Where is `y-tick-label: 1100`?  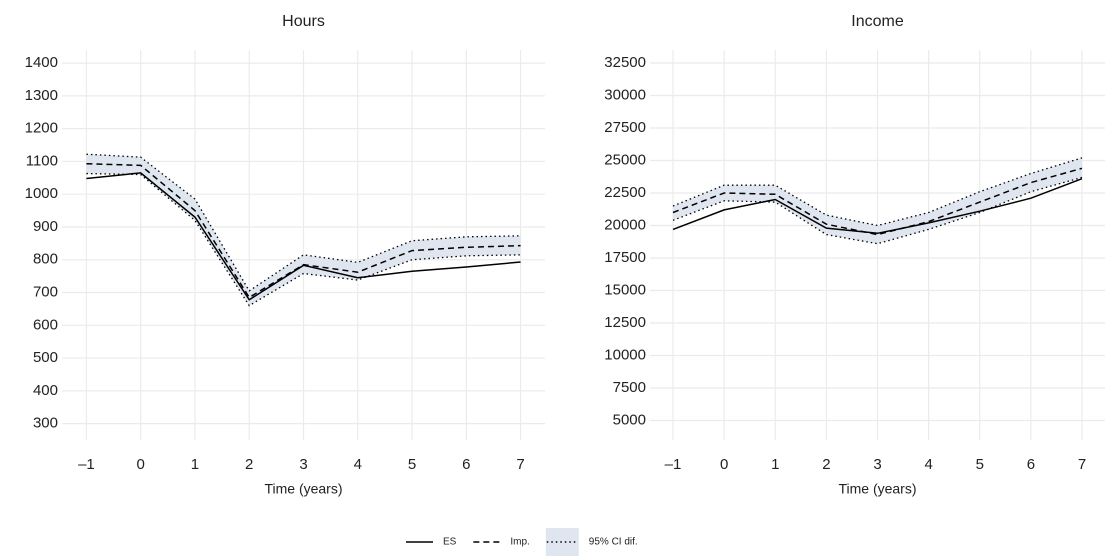
y-tick-label: 1100 is located at coordinates (42, 160).